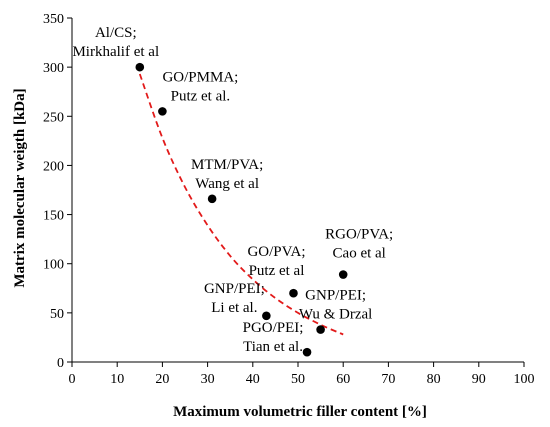  I want to click on point-label-line: Li et al., so click(234, 308).